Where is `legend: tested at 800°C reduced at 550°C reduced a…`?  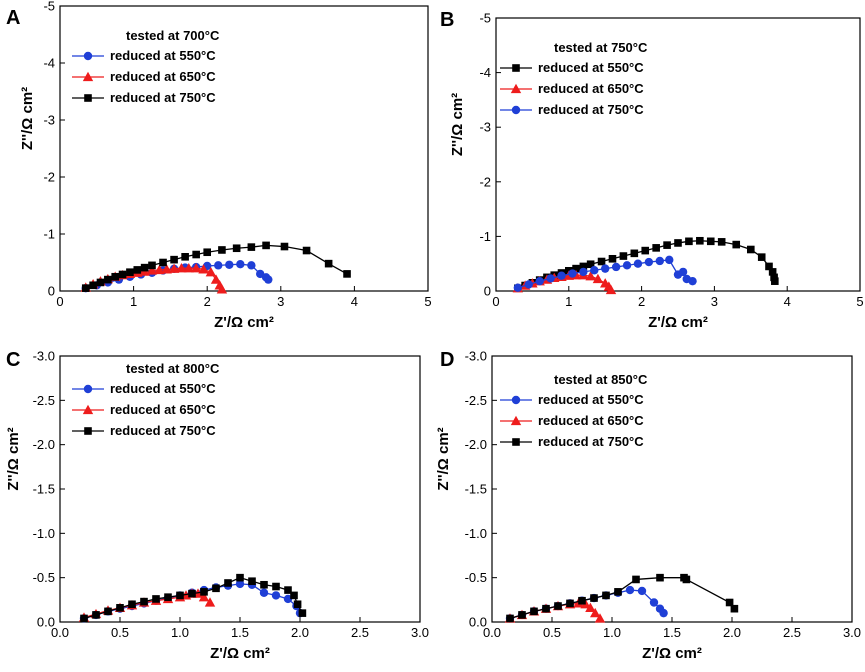
legend: tested at 800°C reduced at 550°C reduced a… is located at coordinates (146, 399).